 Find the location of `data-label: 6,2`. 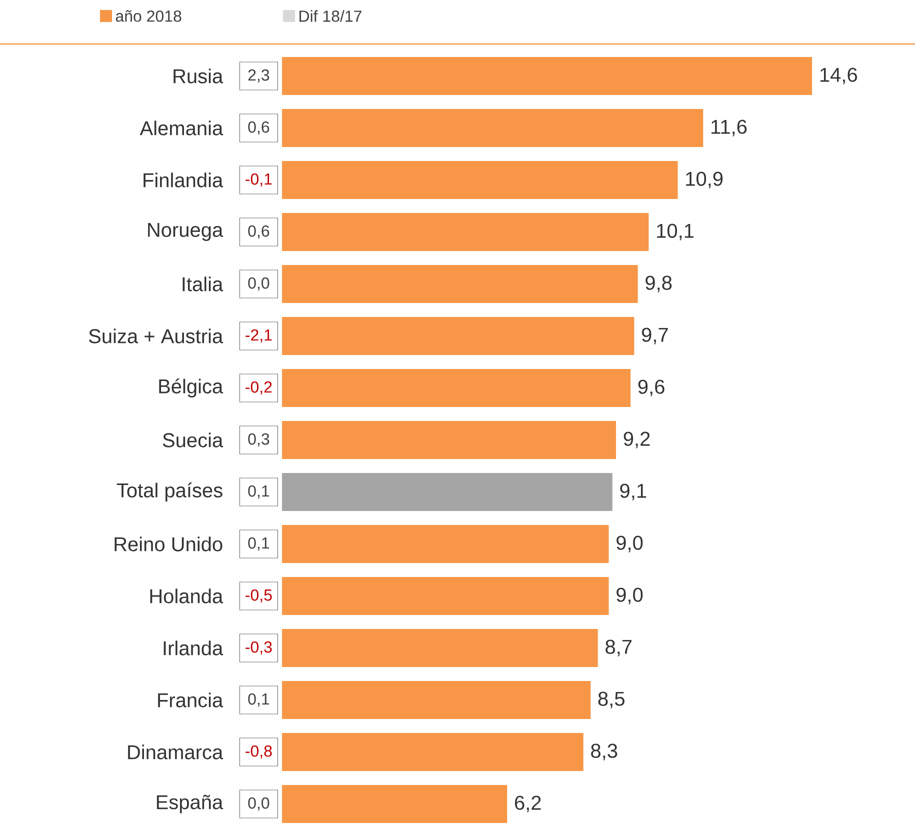

data-label: 6,2 is located at coordinates (527, 804).